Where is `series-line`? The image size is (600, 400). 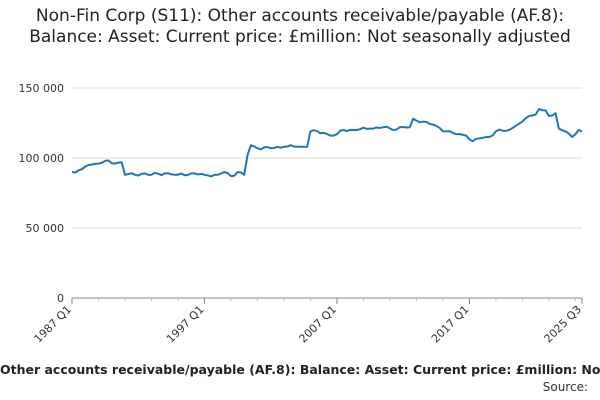
series-line is located at coordinates (327, 143).